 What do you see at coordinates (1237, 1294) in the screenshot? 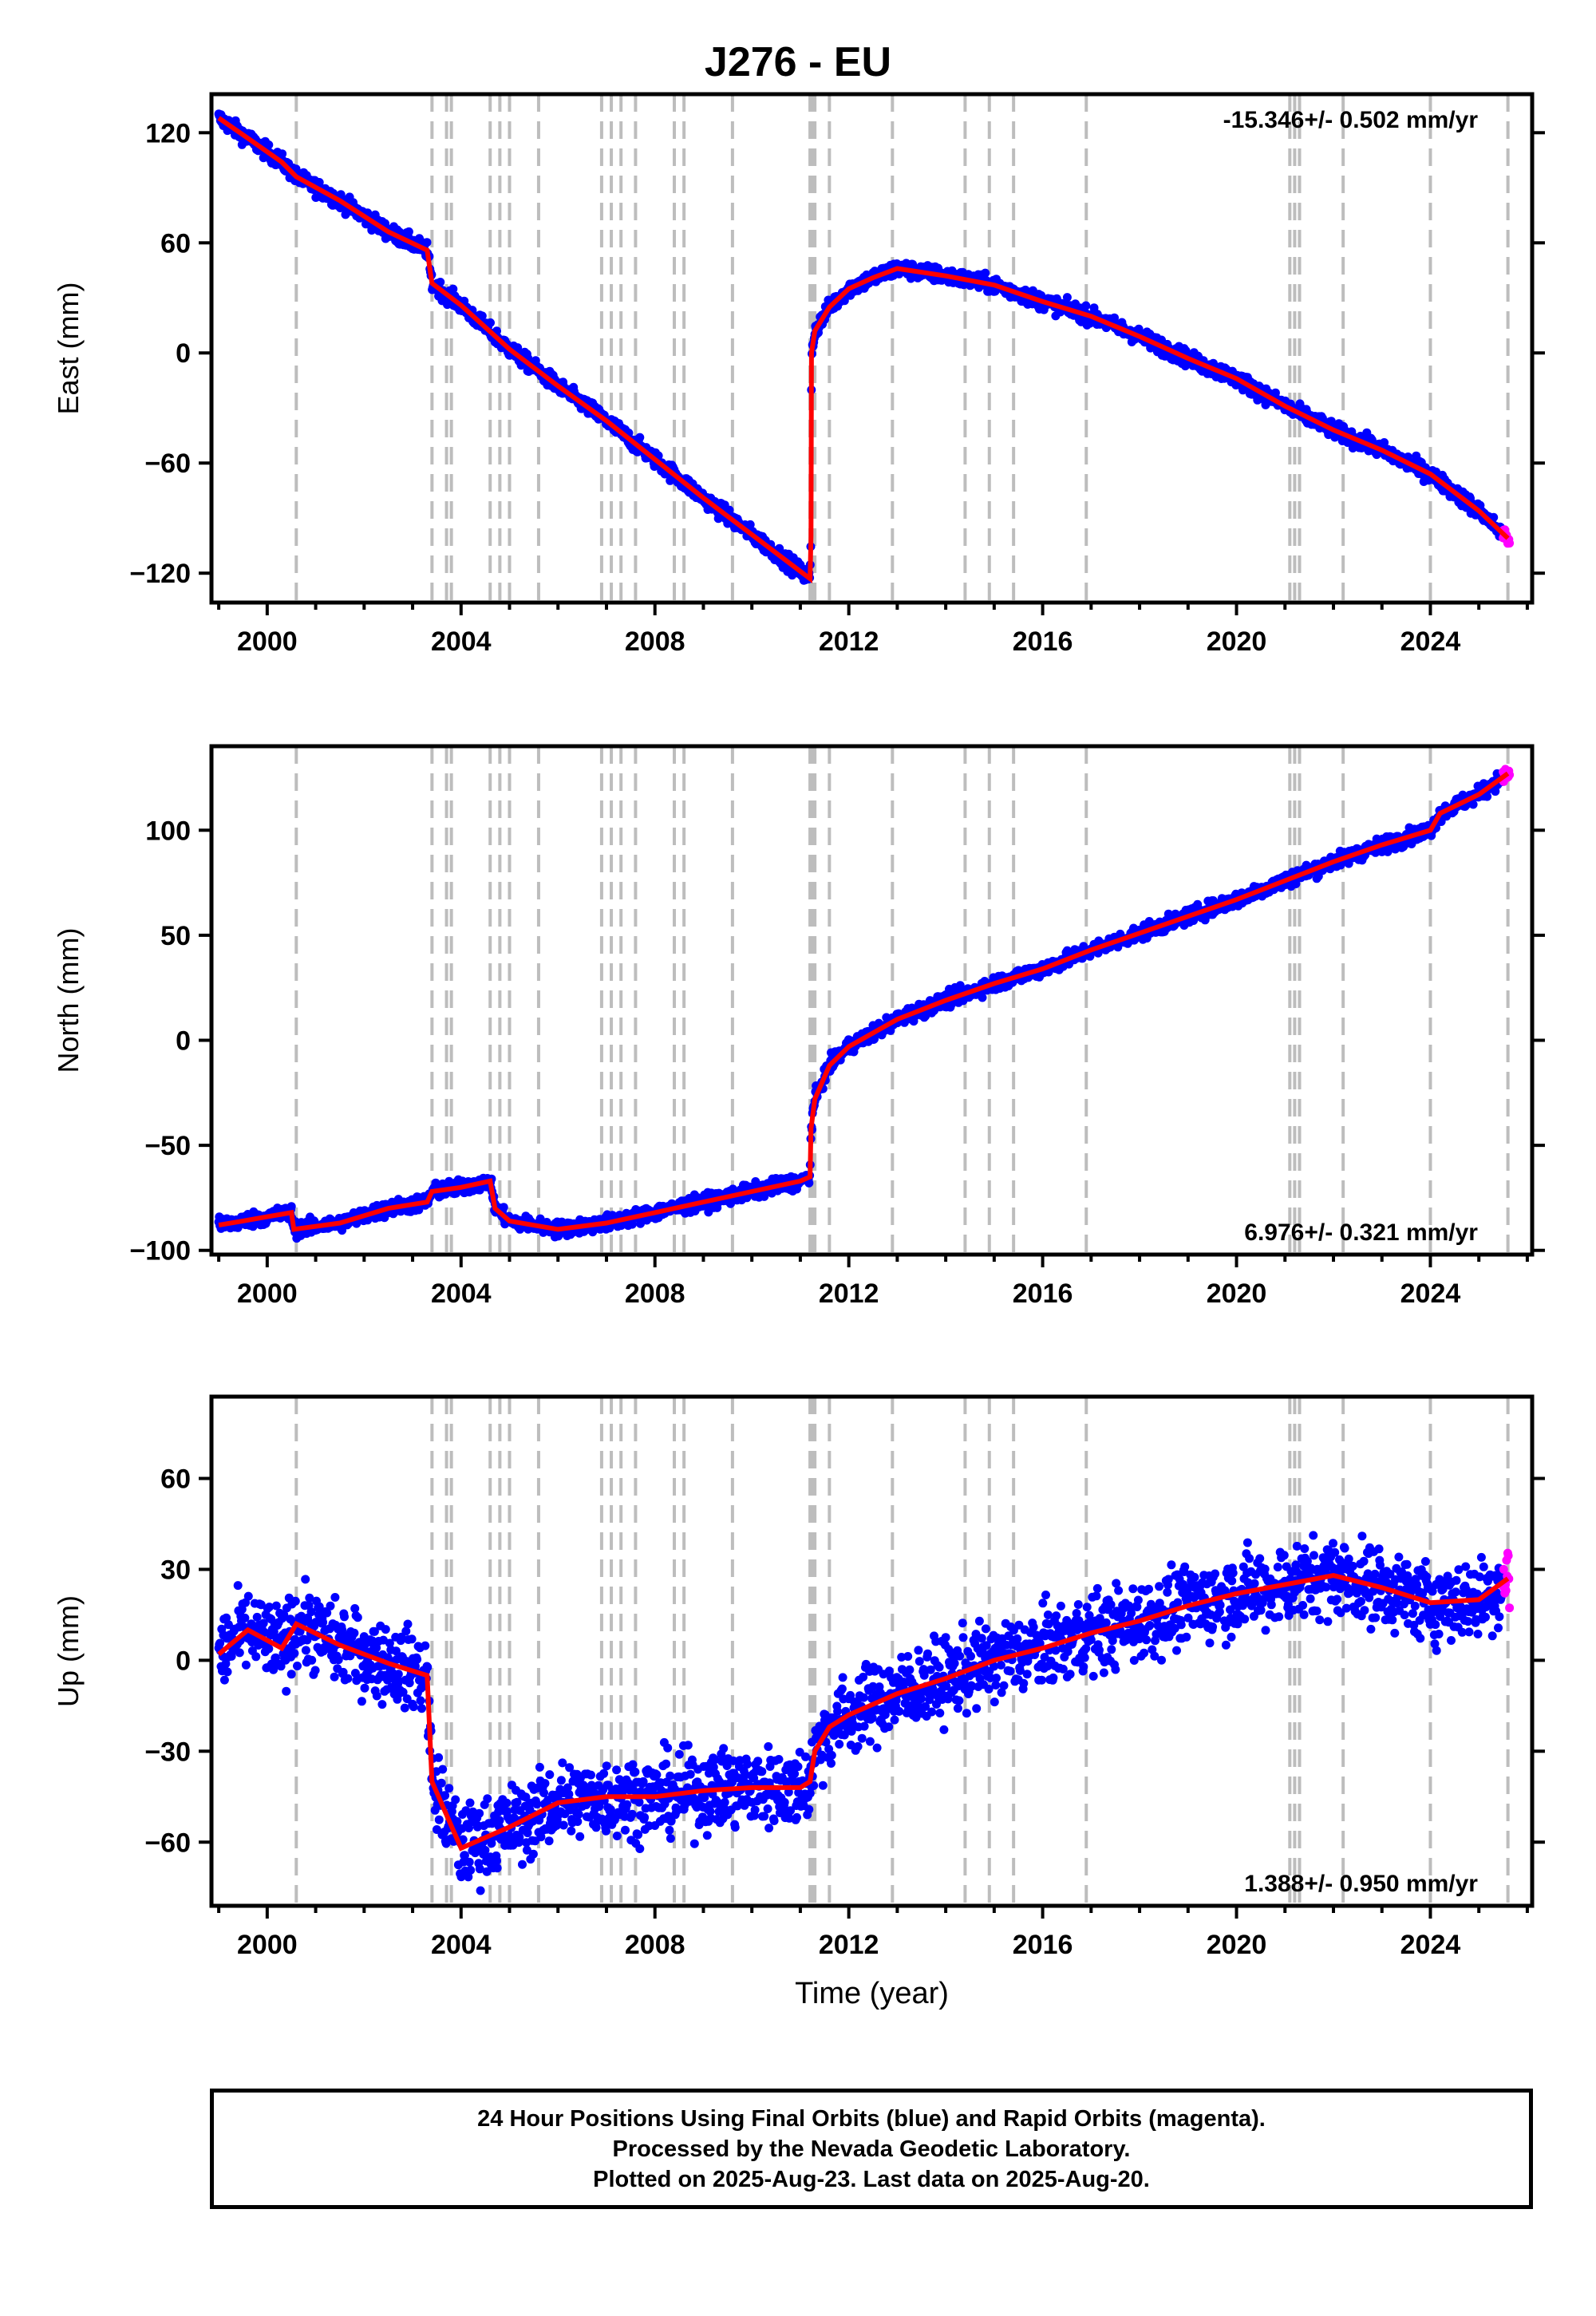
I see `x-tick-label: 2020` at bounding box center [1237, 1294].